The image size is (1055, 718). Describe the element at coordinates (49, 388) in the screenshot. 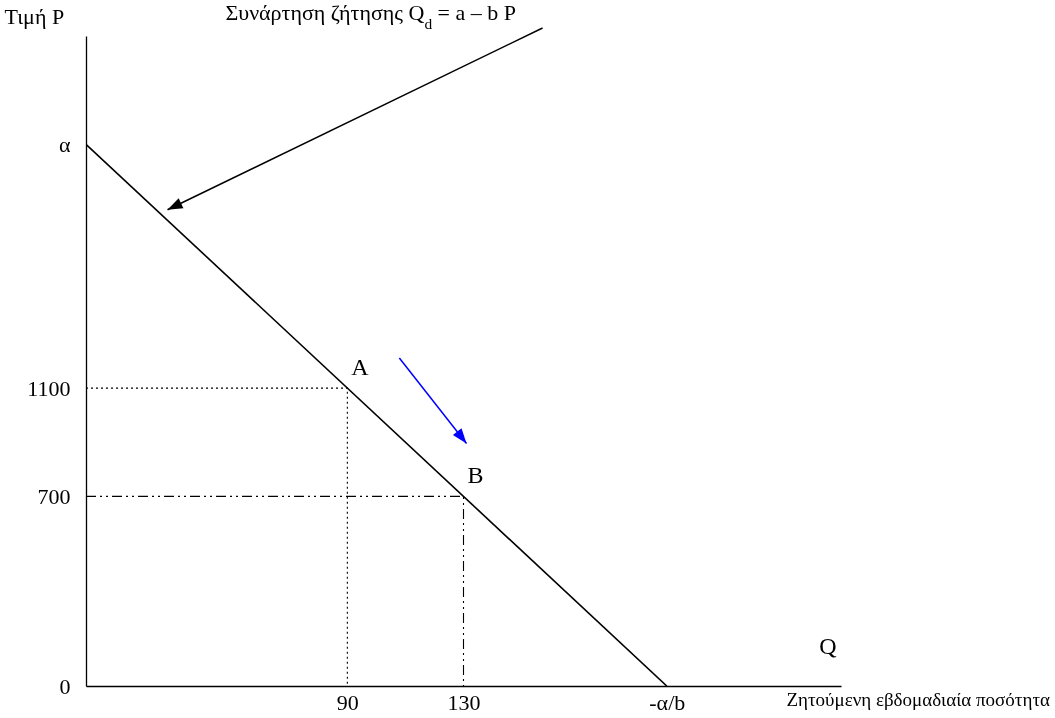

I see `y-tick-label: 1100` at that location.